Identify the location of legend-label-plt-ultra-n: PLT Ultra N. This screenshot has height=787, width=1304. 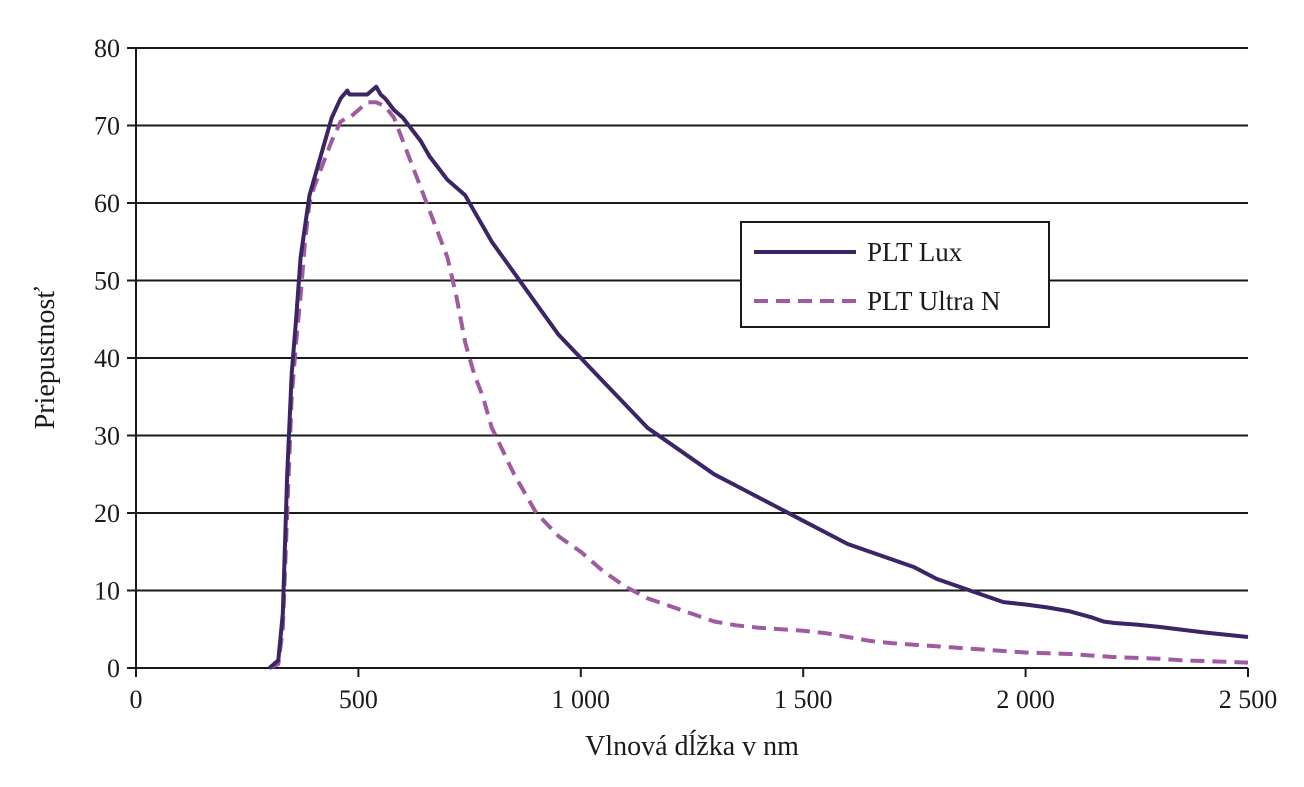
(934, 301).